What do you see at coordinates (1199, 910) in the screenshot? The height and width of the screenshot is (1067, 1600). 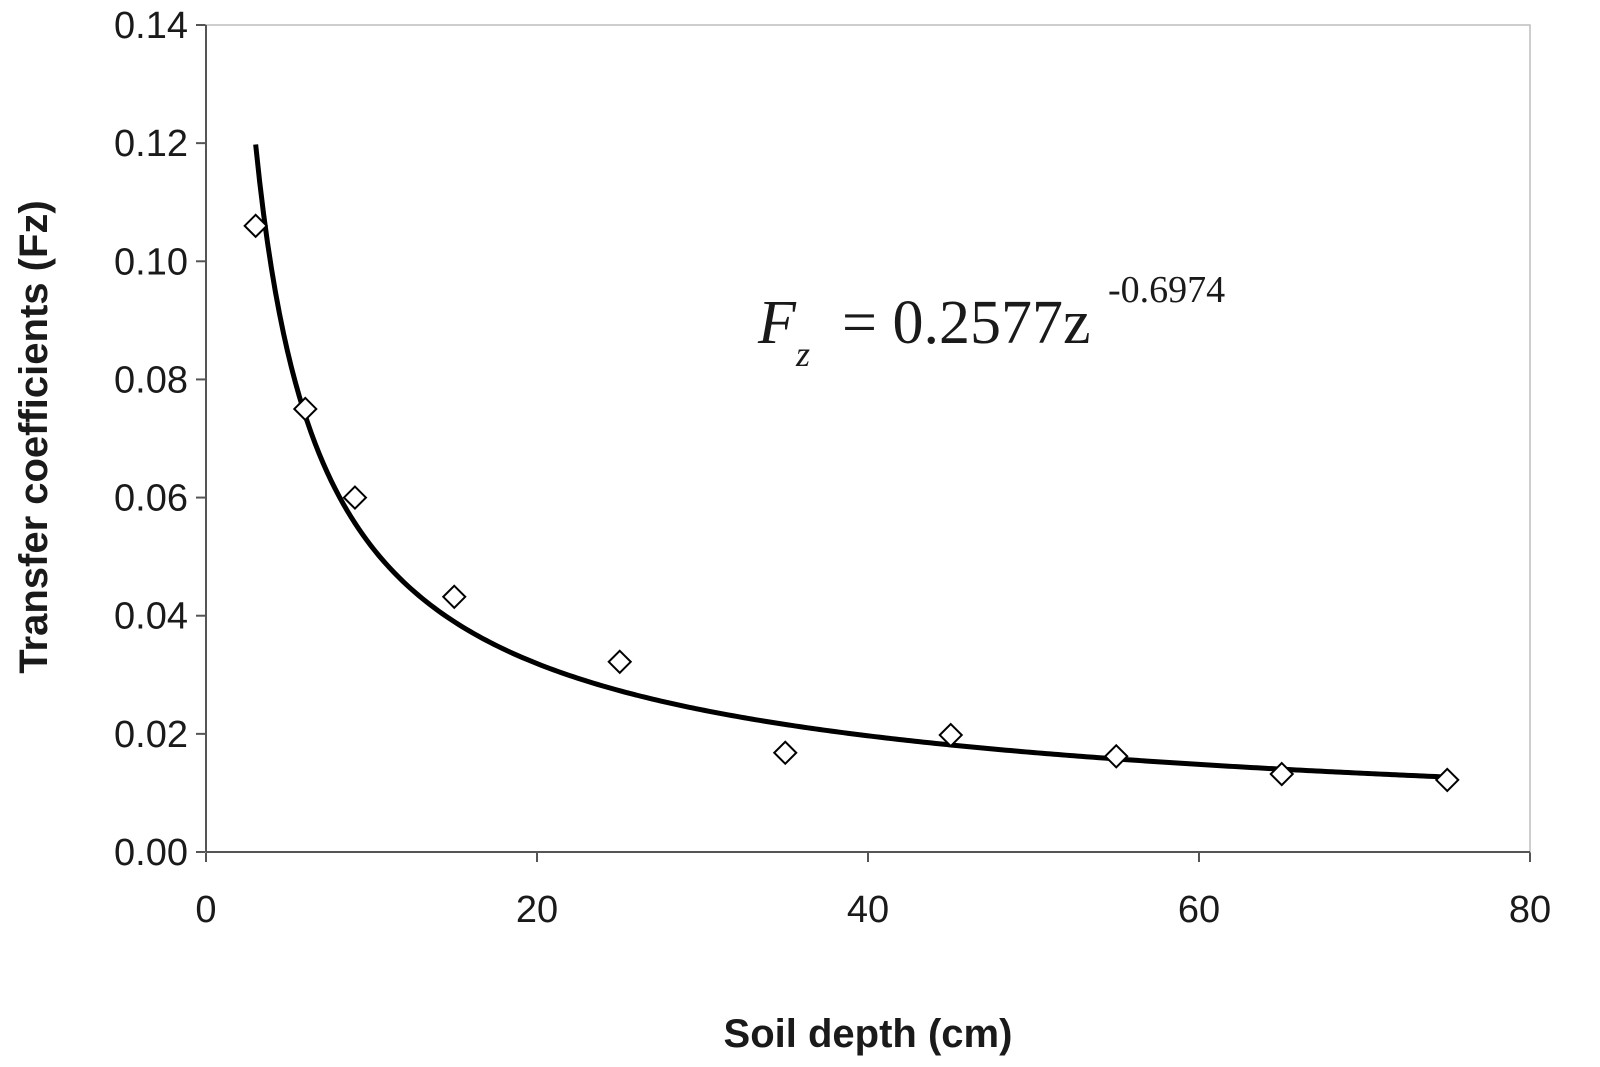 I see `x-tick-label: 60` at bounding box center [1199, 910].